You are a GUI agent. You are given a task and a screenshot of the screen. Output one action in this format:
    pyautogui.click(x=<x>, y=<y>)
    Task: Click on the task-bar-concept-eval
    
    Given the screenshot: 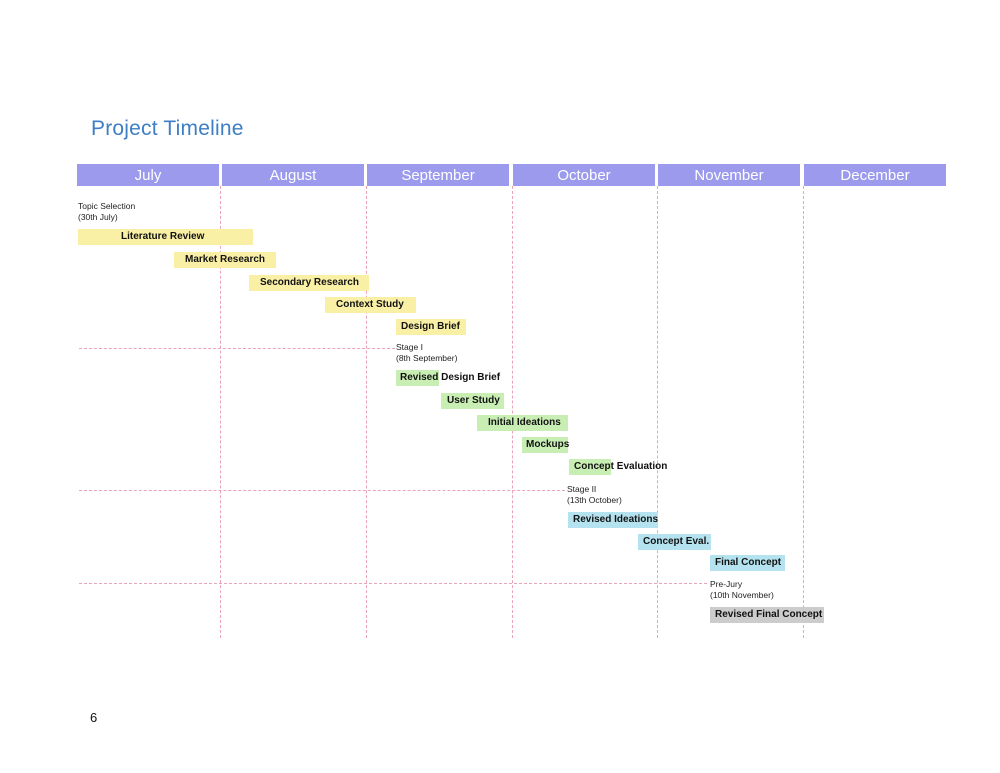 What is the action you would take?
    pyautogui.click(x=674, y=542)
    